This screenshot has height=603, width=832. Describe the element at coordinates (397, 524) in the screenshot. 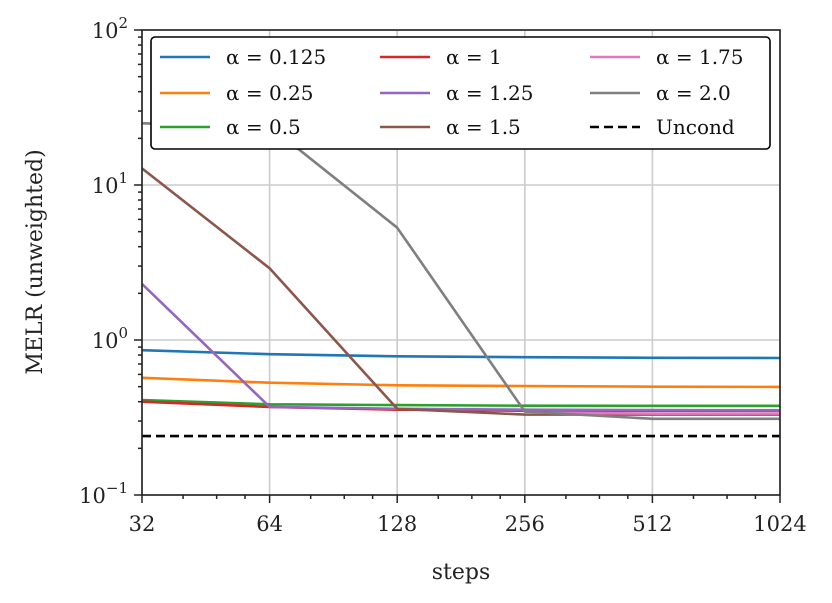

I see `x-tick-label: 128` at that location.